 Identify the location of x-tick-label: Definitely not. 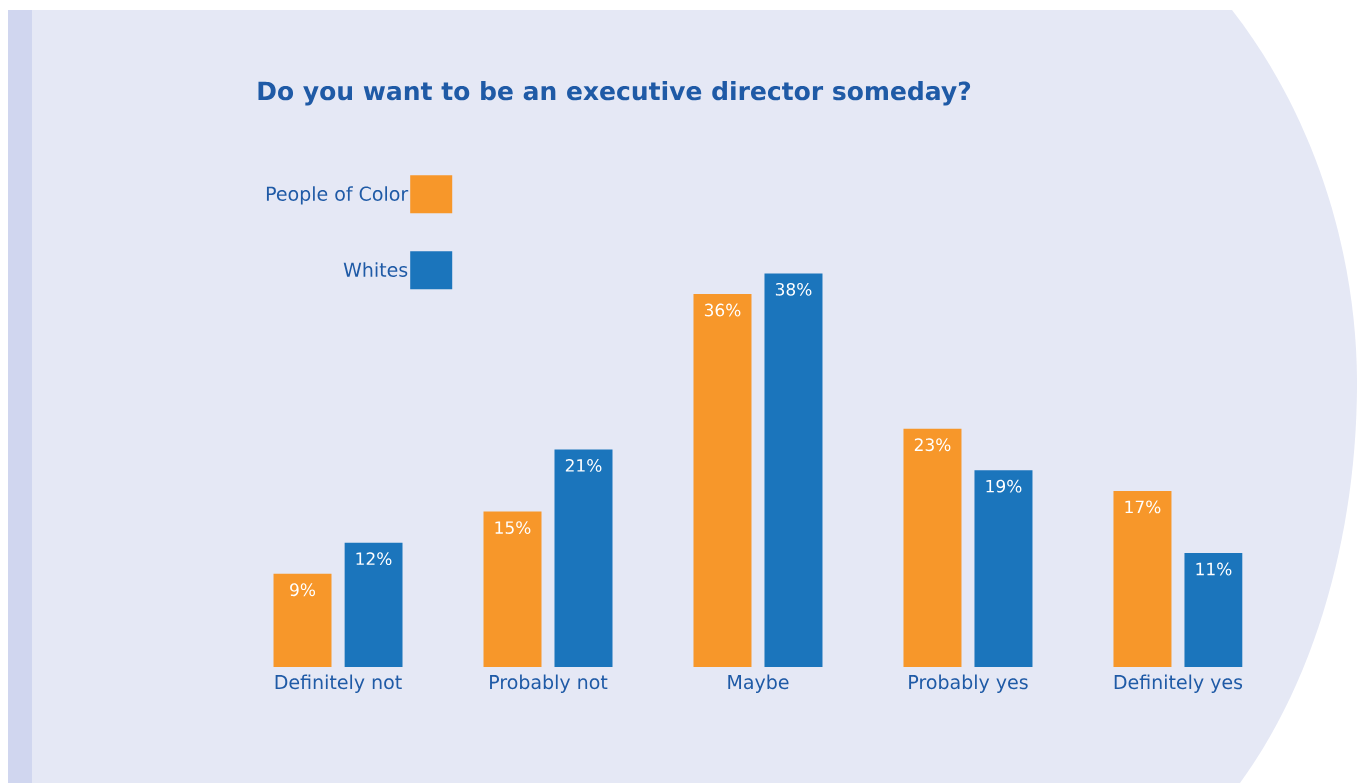
(338, 683).